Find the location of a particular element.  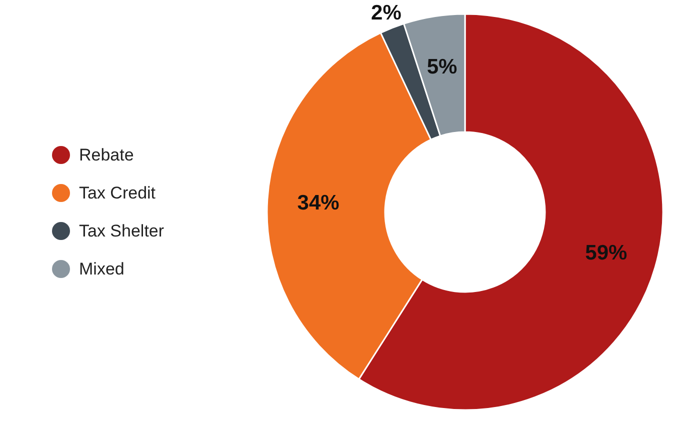

legend-label: Mixed is located at coordinates (101, 269).